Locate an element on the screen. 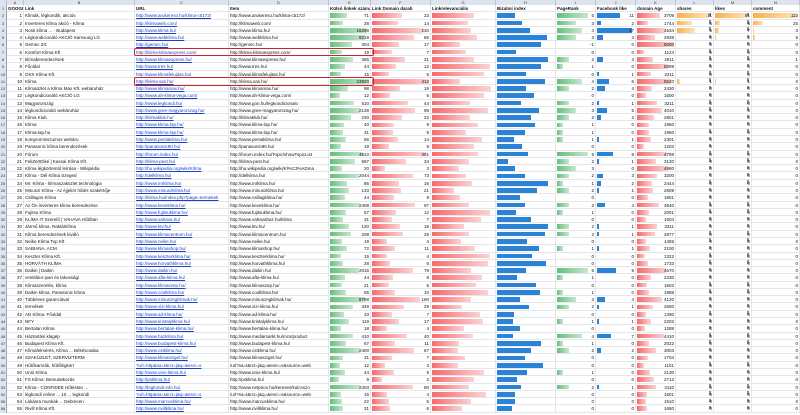 The height and width of the screenshot is (415, 800). link-cell: http://www.ktv.hu/ is located at coordinates (182, 227).